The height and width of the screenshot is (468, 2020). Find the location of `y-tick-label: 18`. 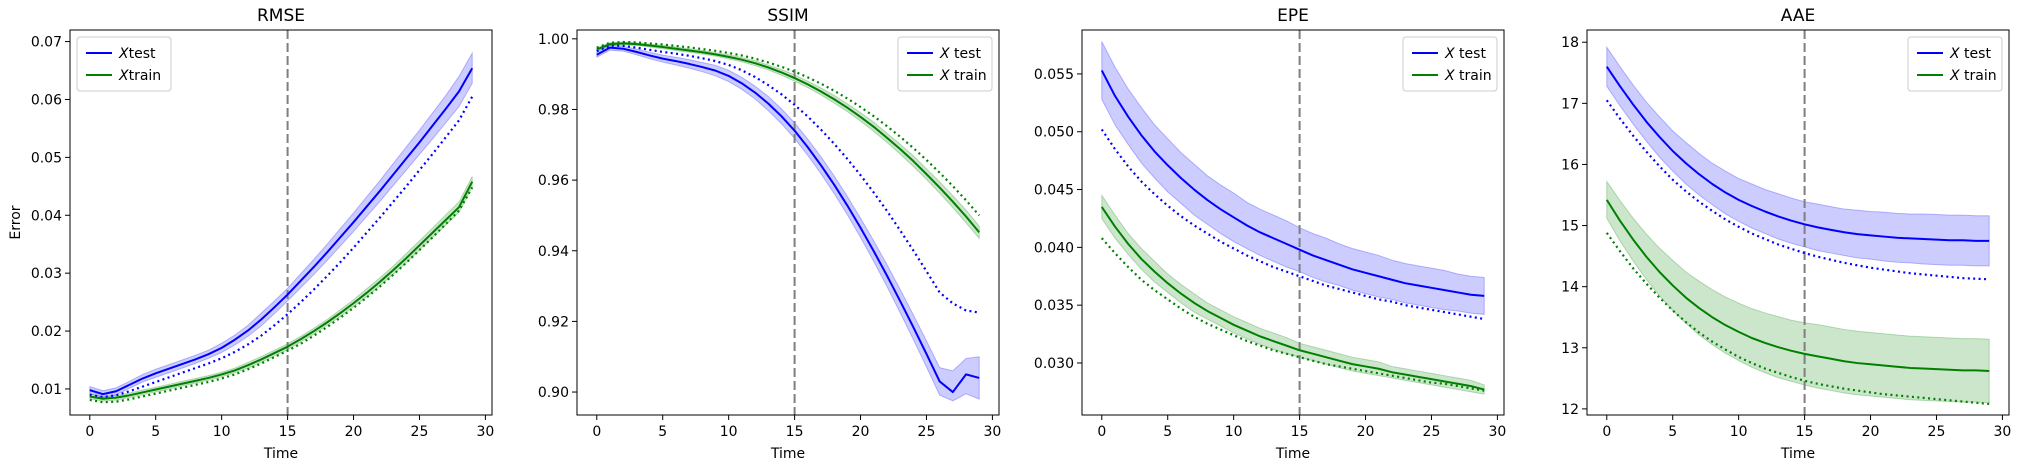

y-tick-label: 18 is located at coordinates (1570, 43).